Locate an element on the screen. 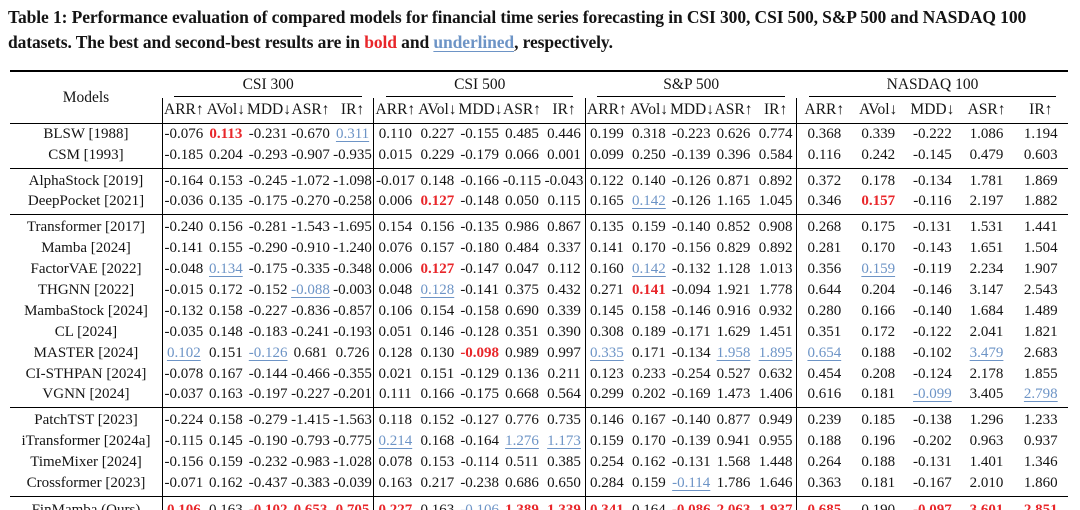 The image size is (1080, 510). metric-value: -1.240 is located at coordinates (352, 248).